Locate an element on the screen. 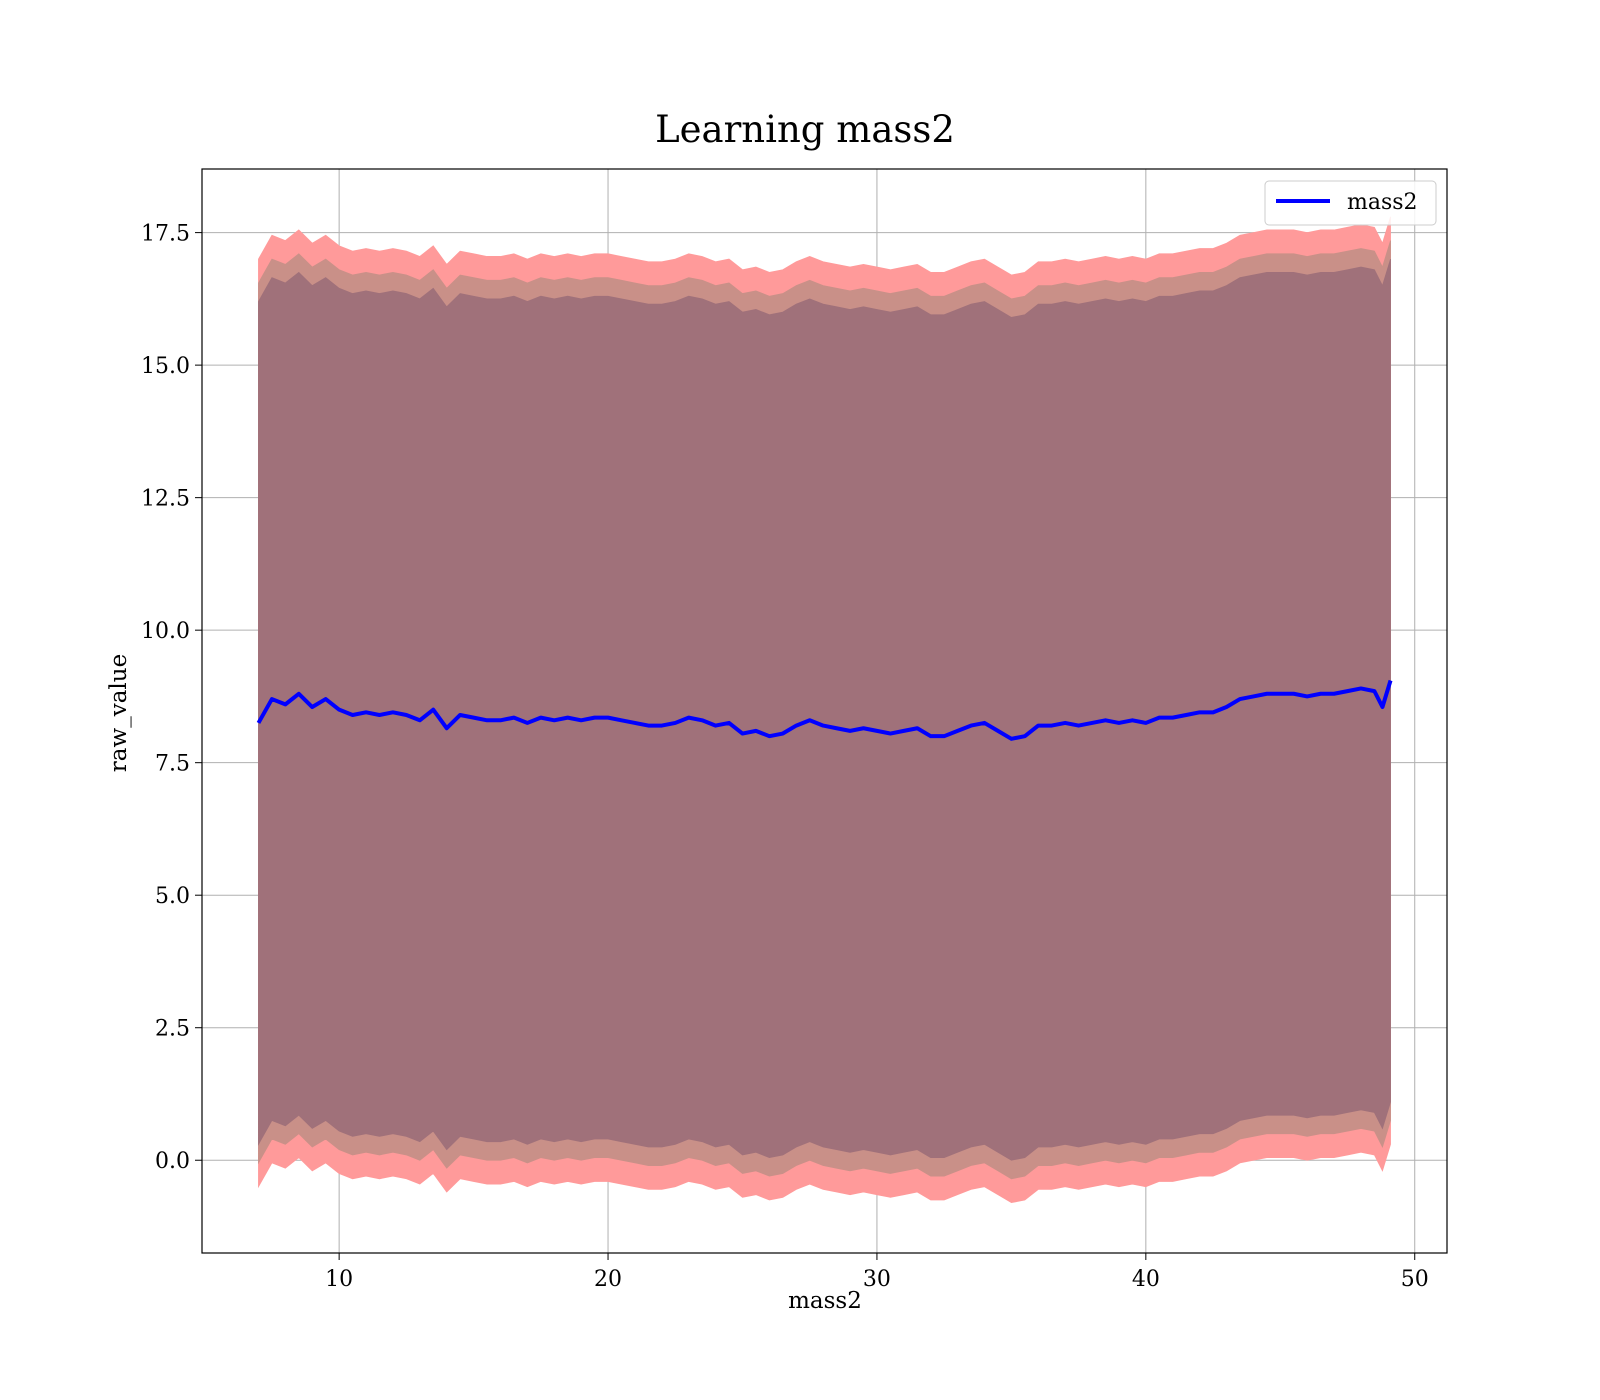  x-tick-label: 30 is located at coordinates (877, 1279).